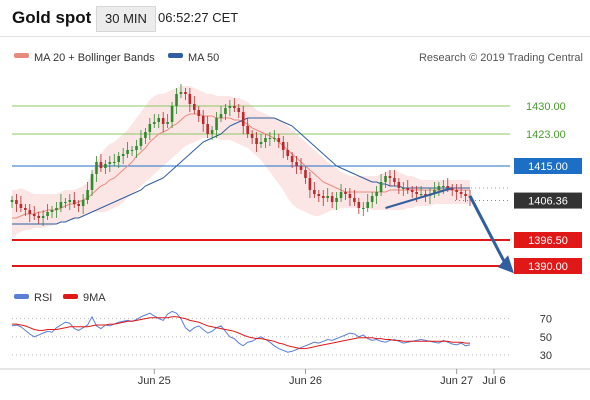 The height and width of the screenshot is (400, 590). Describe the element at coordinates (305, 381) in the screenshot. I see `x-tick-label: Jun 26` at that location.